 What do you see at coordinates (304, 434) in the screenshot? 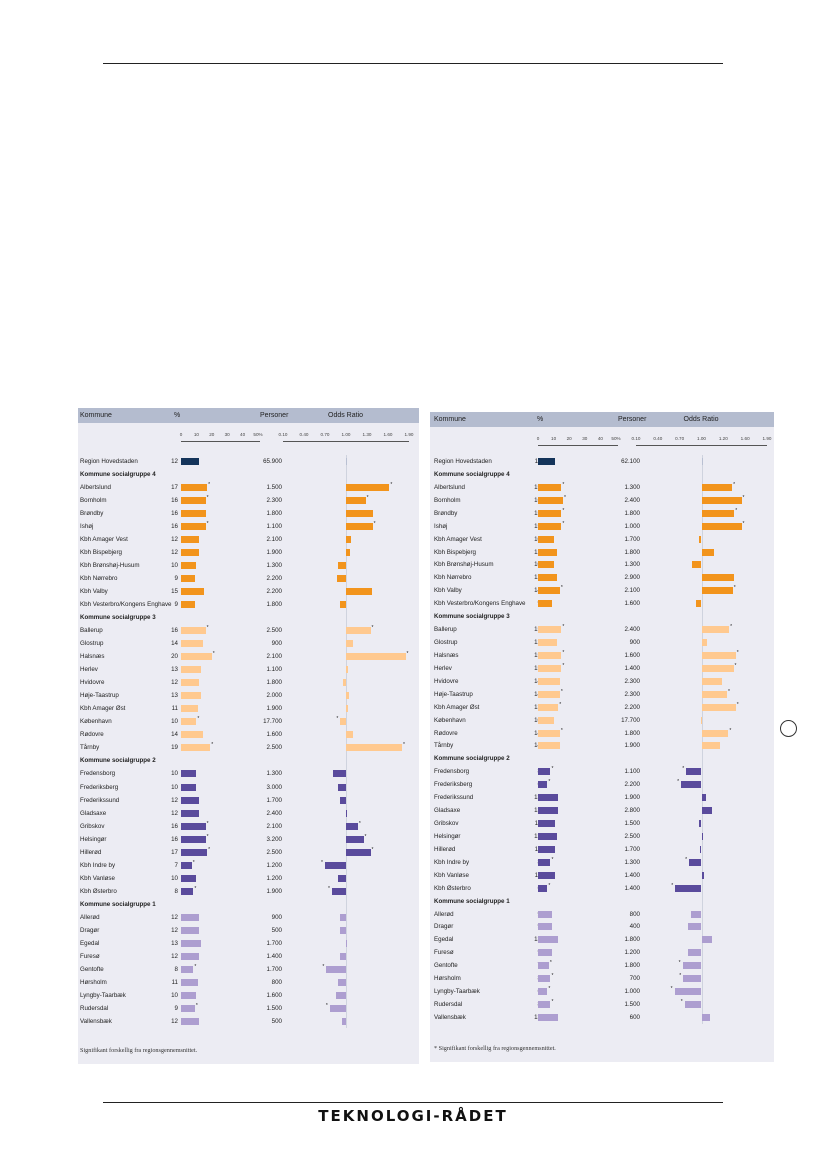
I see `odds-axis-tick: 0.40` at bounding box center [304, 434].